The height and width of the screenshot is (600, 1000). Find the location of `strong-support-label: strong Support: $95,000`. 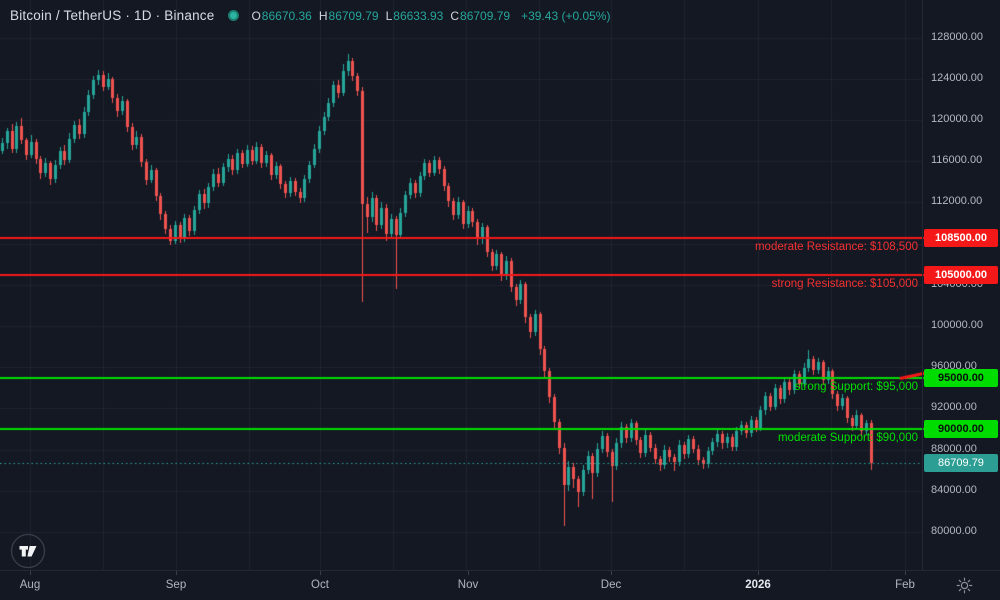

strong-support-label: strong Support: $95,000 is located at coordinates (856, 386).